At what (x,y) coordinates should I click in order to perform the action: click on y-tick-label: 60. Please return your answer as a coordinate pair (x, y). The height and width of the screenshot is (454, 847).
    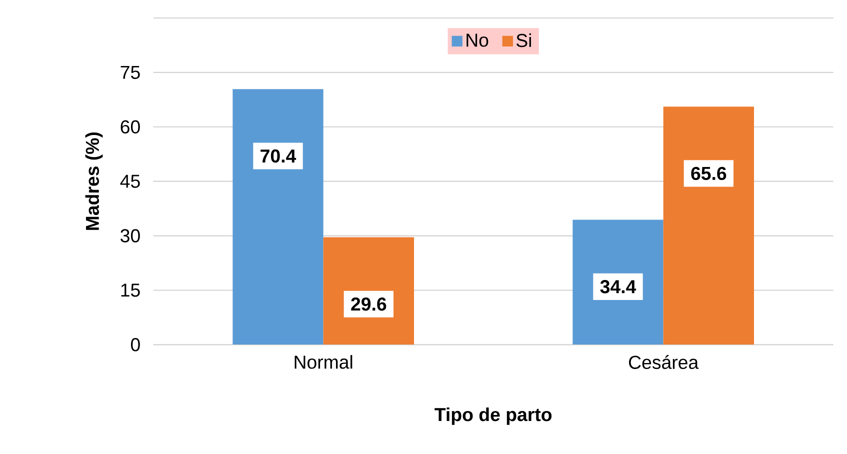
    Looking at the image, I should click on (130, 127).